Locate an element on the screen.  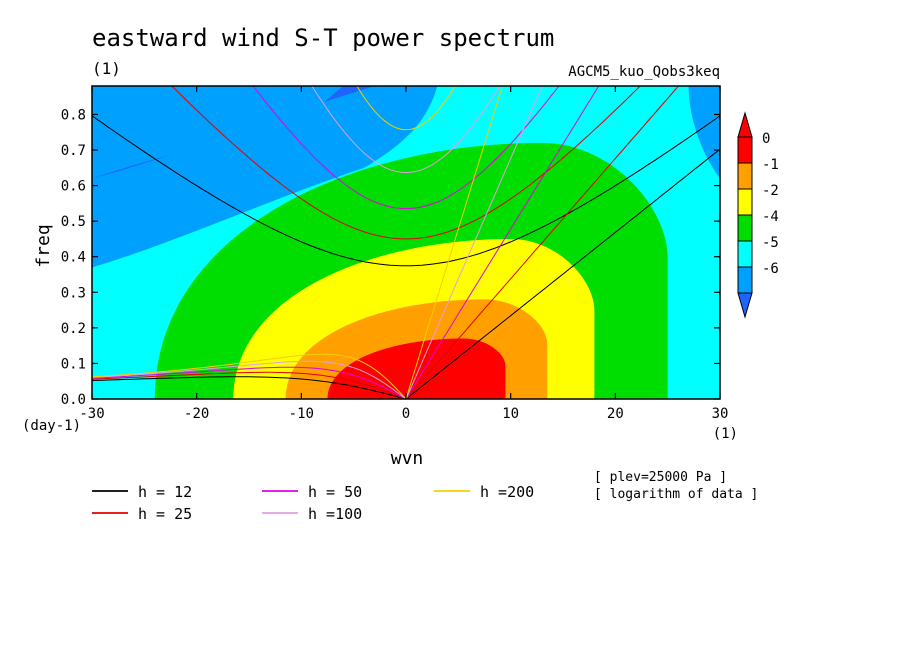
y-tick-label-5: 0.5 is located at coordinates (73, 222).